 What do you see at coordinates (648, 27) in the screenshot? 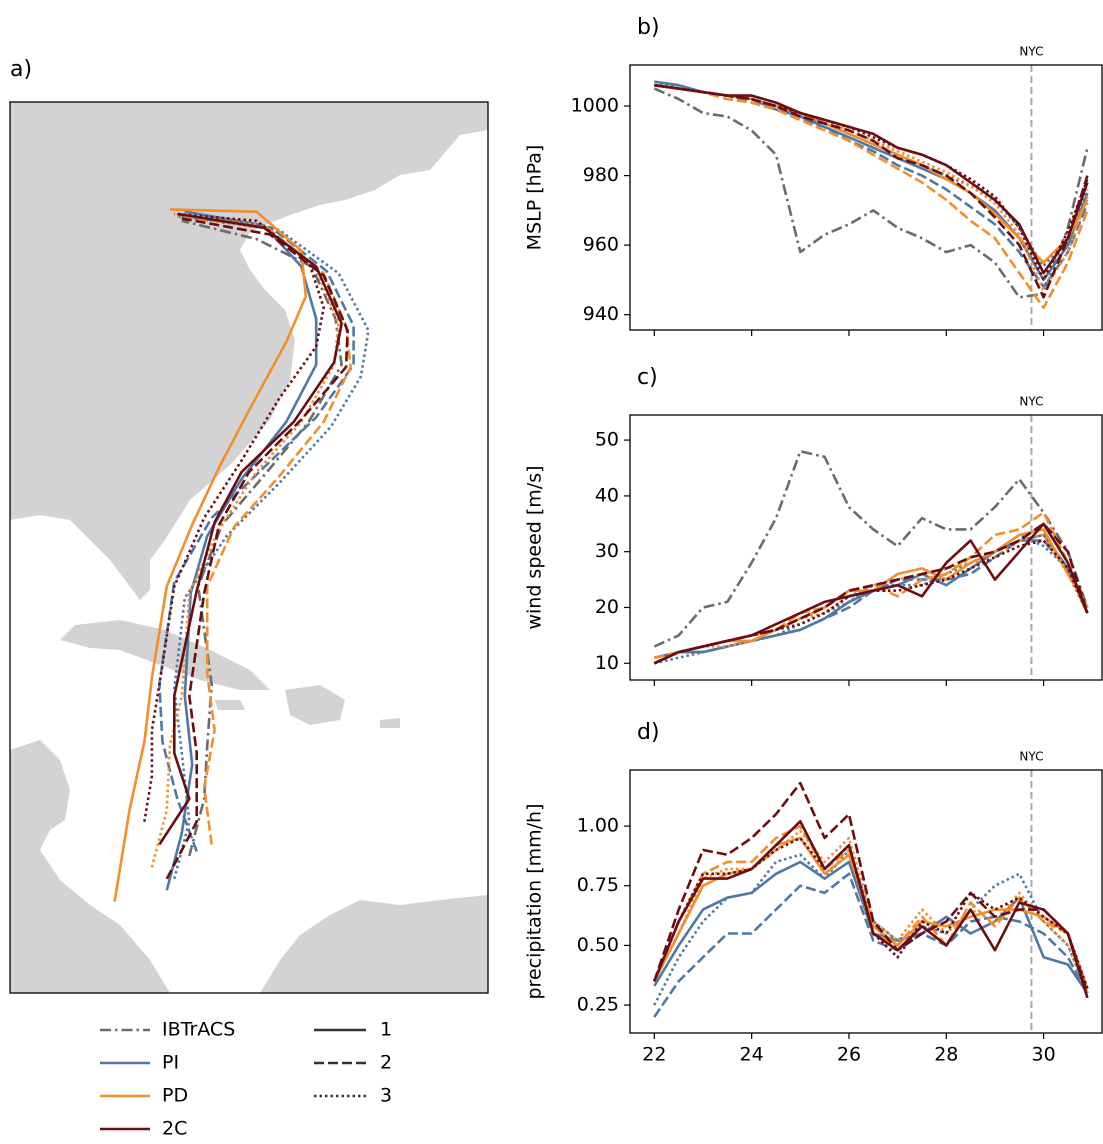
I see `panel-label: b)` at bounding box center [648, 27].